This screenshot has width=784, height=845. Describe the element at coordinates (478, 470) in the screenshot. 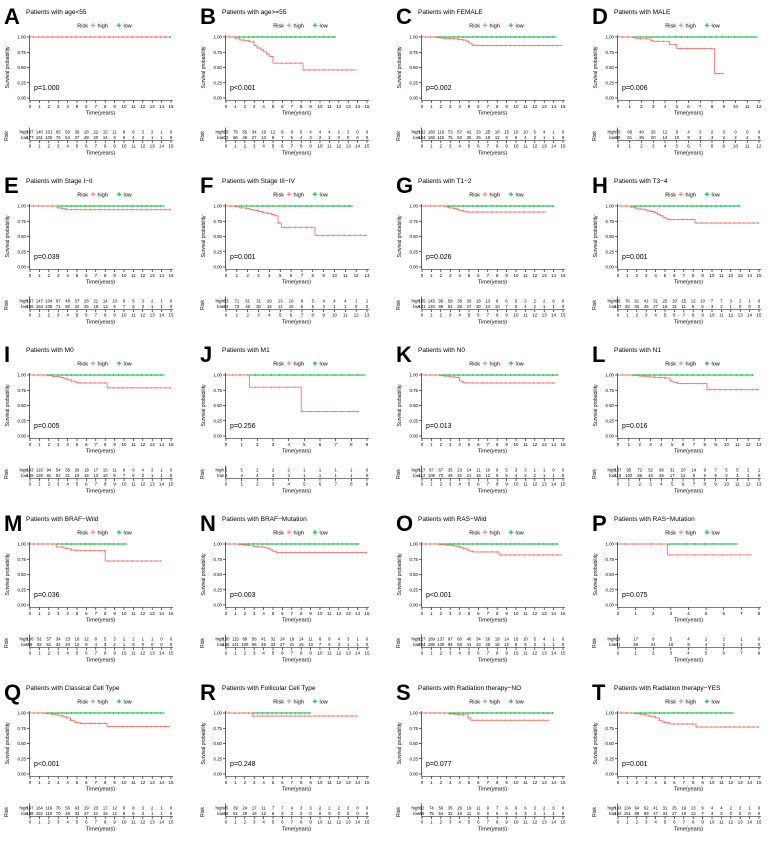

I see `risk-count-high: 11` at that location.